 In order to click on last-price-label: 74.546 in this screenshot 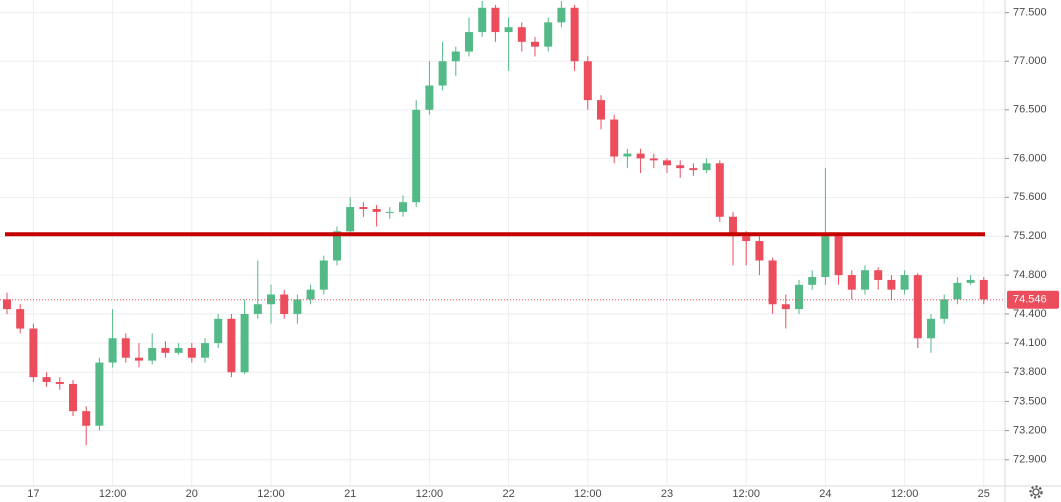, I will do `click(1030, 300)`.